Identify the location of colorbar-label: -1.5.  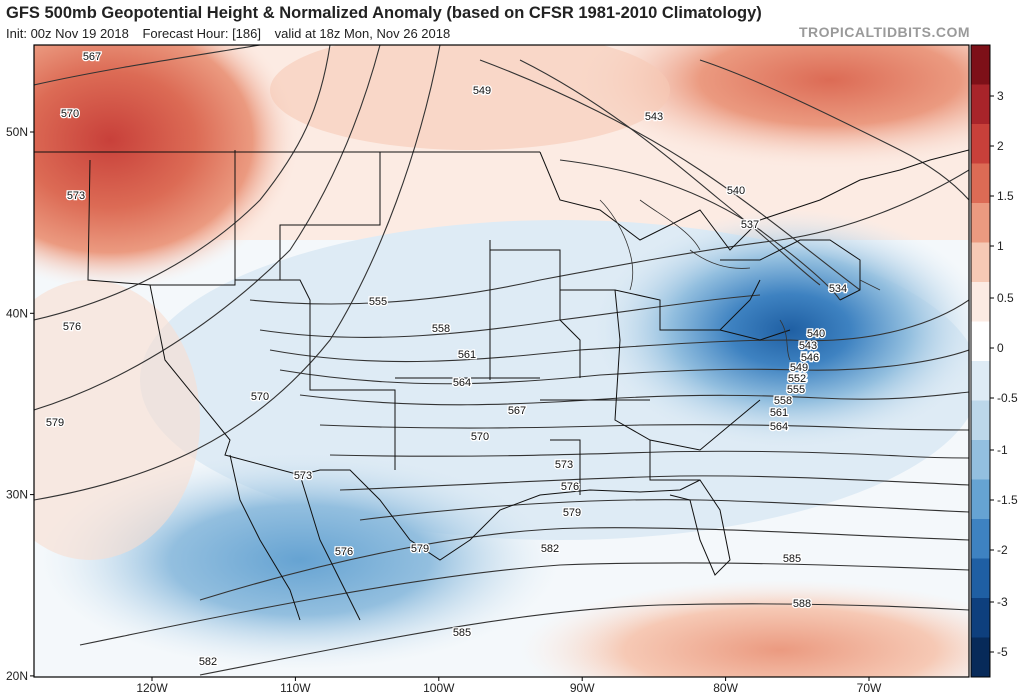
(1007, 500).